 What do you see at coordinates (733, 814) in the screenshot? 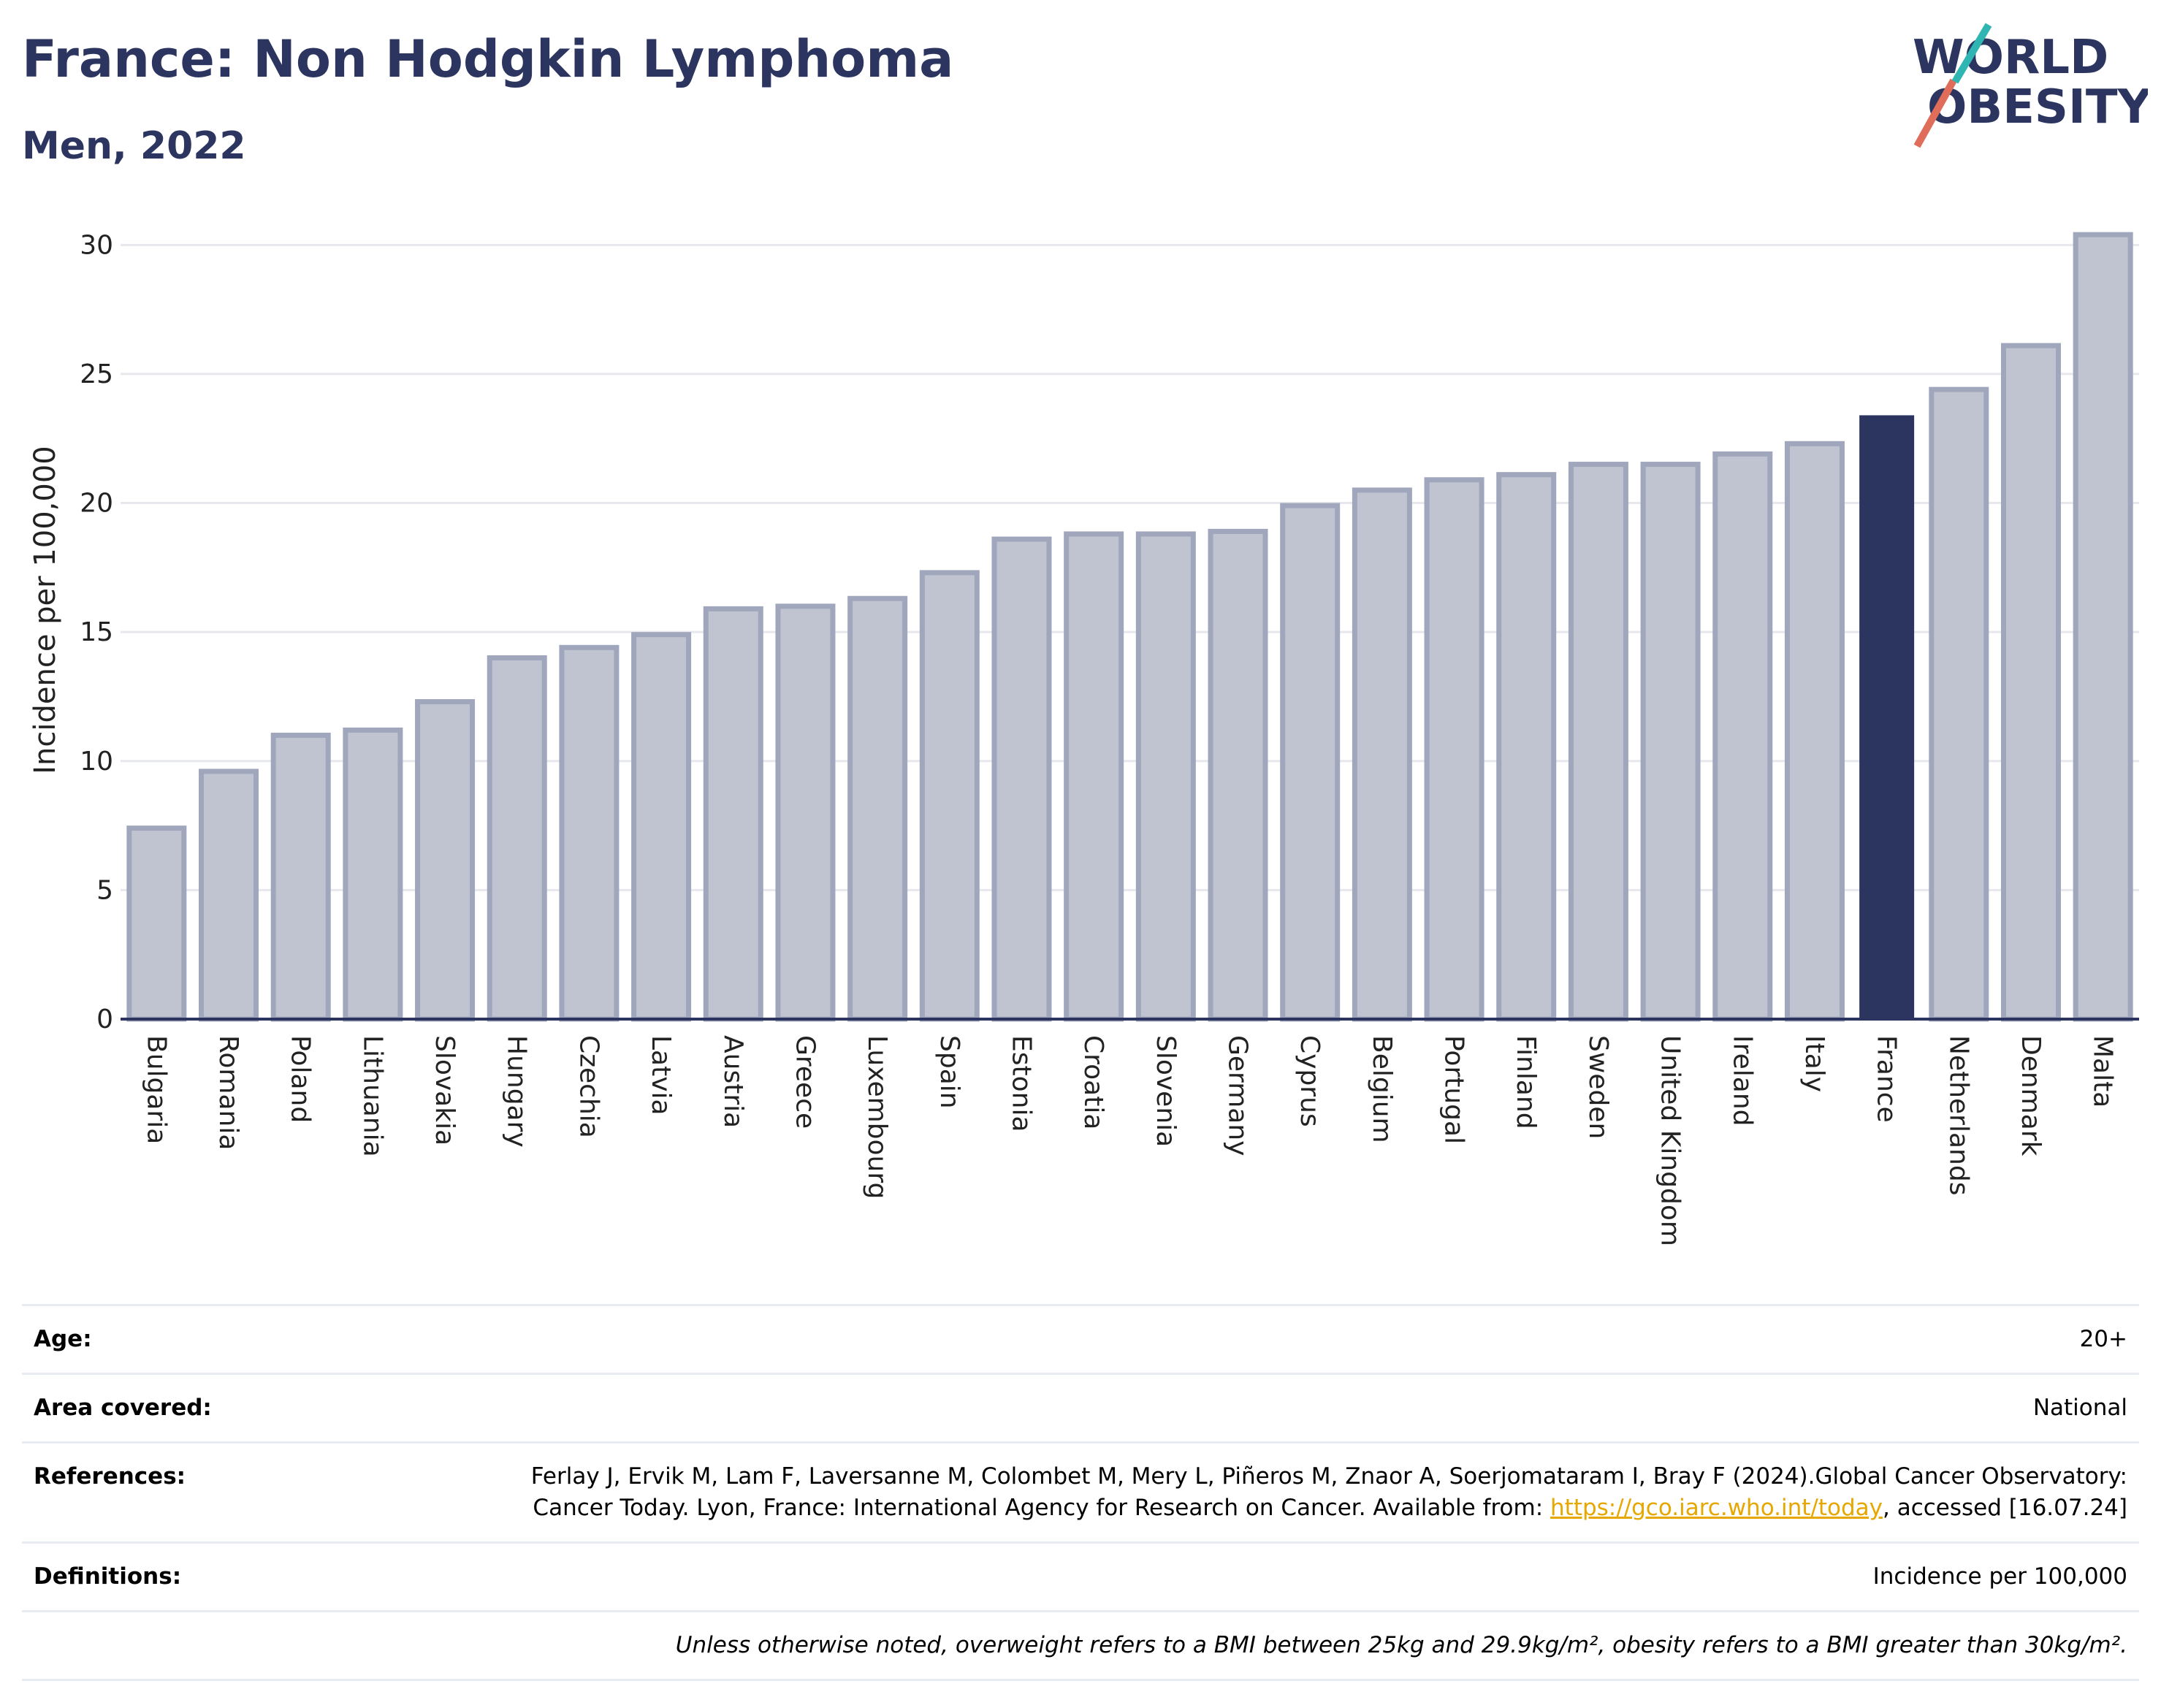
I see `bar-austria` at bounding box center [733, 814].